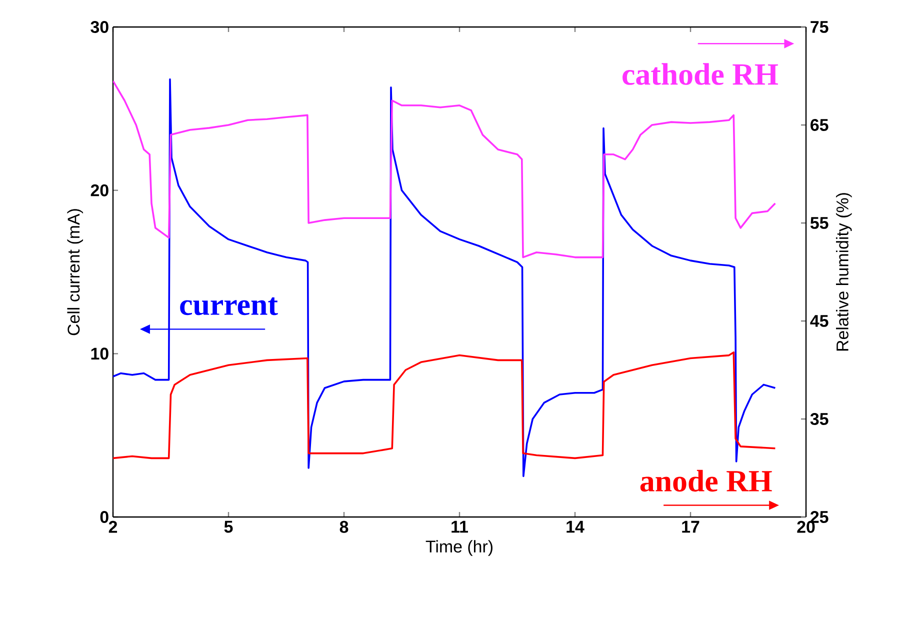 This screenshot has height=624, width=910. What do you see at coordinates (344, 526) in the screenshot?
I see `x-tick-label: 8` at bounding box center [344, 526].